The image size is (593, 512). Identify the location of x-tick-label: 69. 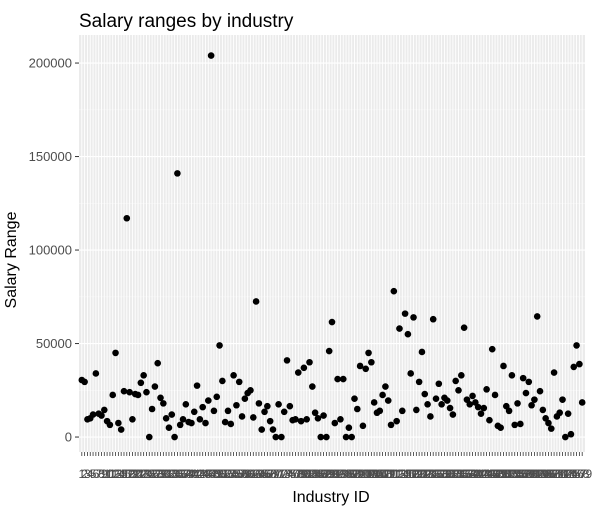
(273, 474).